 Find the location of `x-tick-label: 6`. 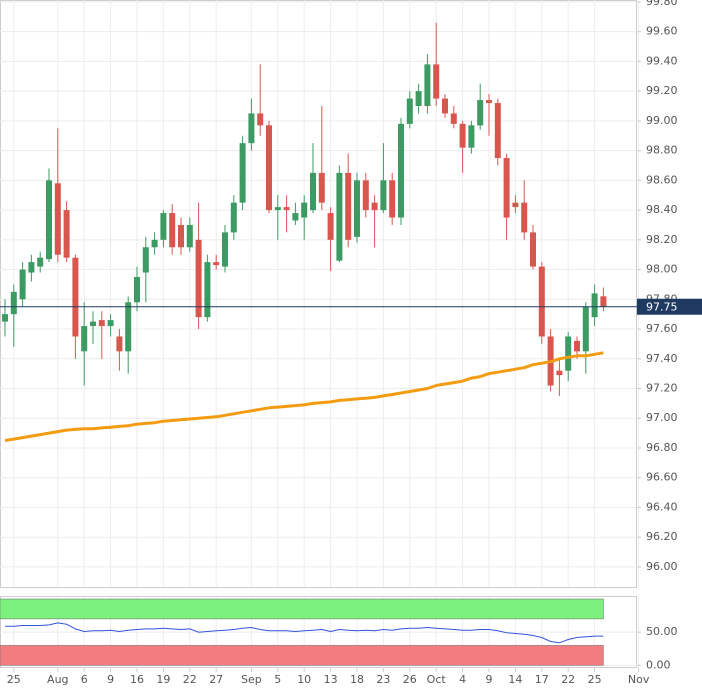

x-tick-label: 6 is located at coordinates (84, 679).